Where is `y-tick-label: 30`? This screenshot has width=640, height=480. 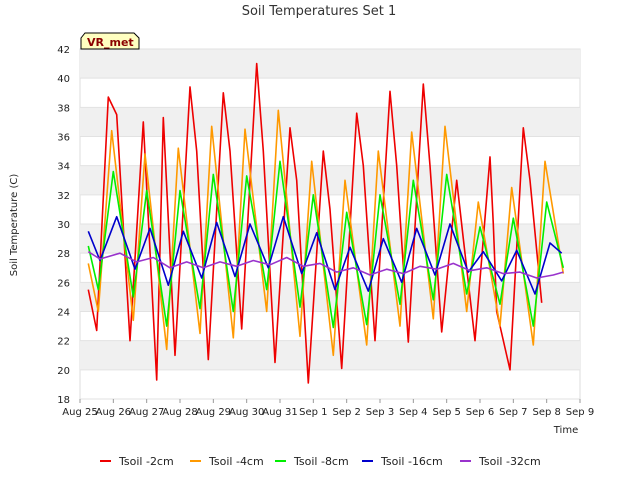
y-tick-label: 30 is located at coordinates (63, 225).